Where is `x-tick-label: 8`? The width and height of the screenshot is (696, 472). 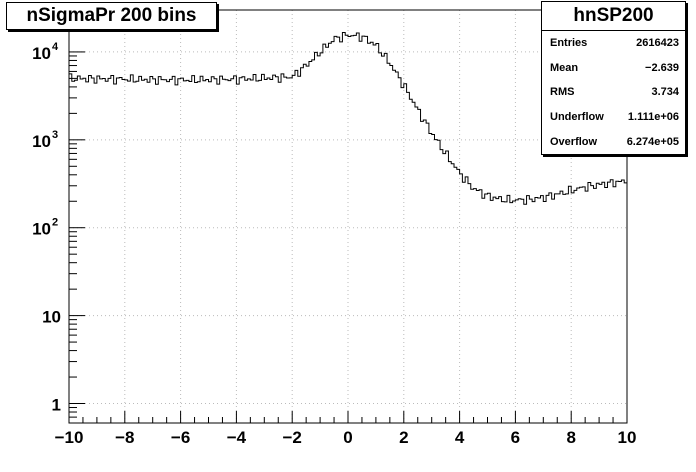
x-tick-label: 8 is located at coordinates (570, 437).